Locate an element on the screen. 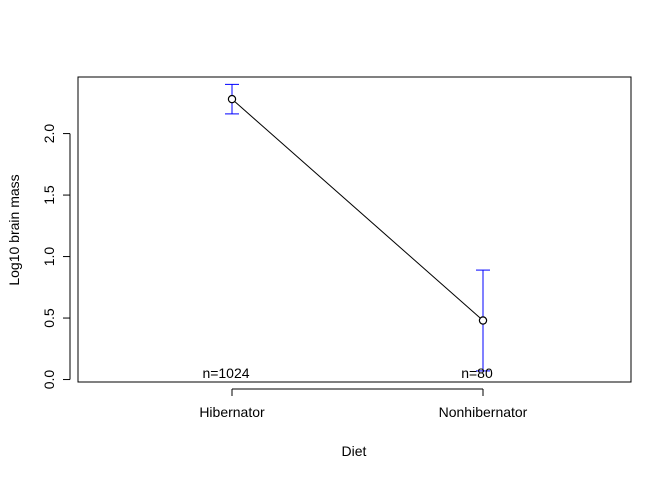 The width and height of the screenshot is (672, 480). x-axis-label: Diet is located at coordinates (354, 451).